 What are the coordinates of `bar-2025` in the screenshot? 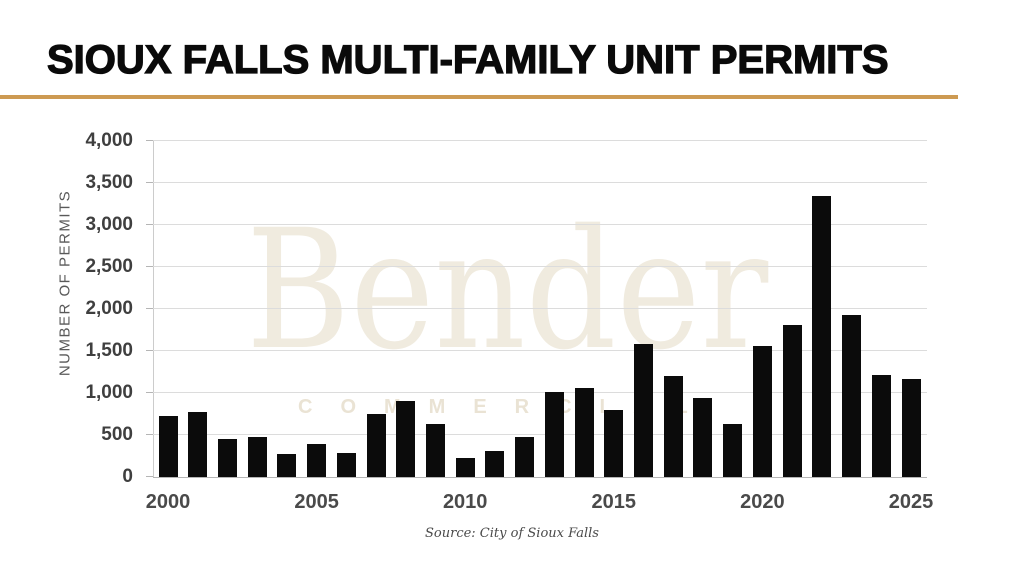 It's located at (911, 428).